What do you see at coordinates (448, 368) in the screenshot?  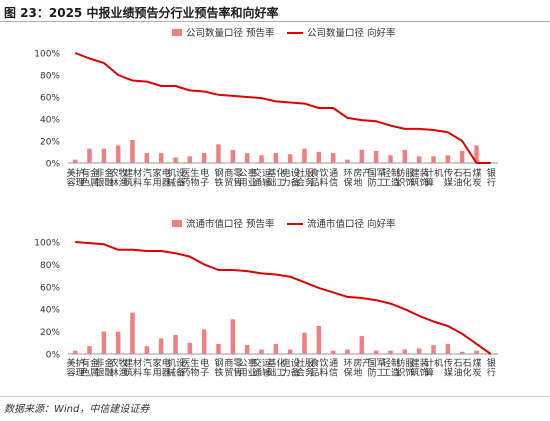 I see `panel2-category-label: 传媒` at bounding box center [448, 368].